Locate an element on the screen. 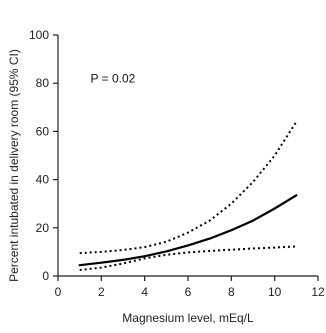 The image size is (326, 333). x-tick-label: 4 is located at coordinates (144, 292).